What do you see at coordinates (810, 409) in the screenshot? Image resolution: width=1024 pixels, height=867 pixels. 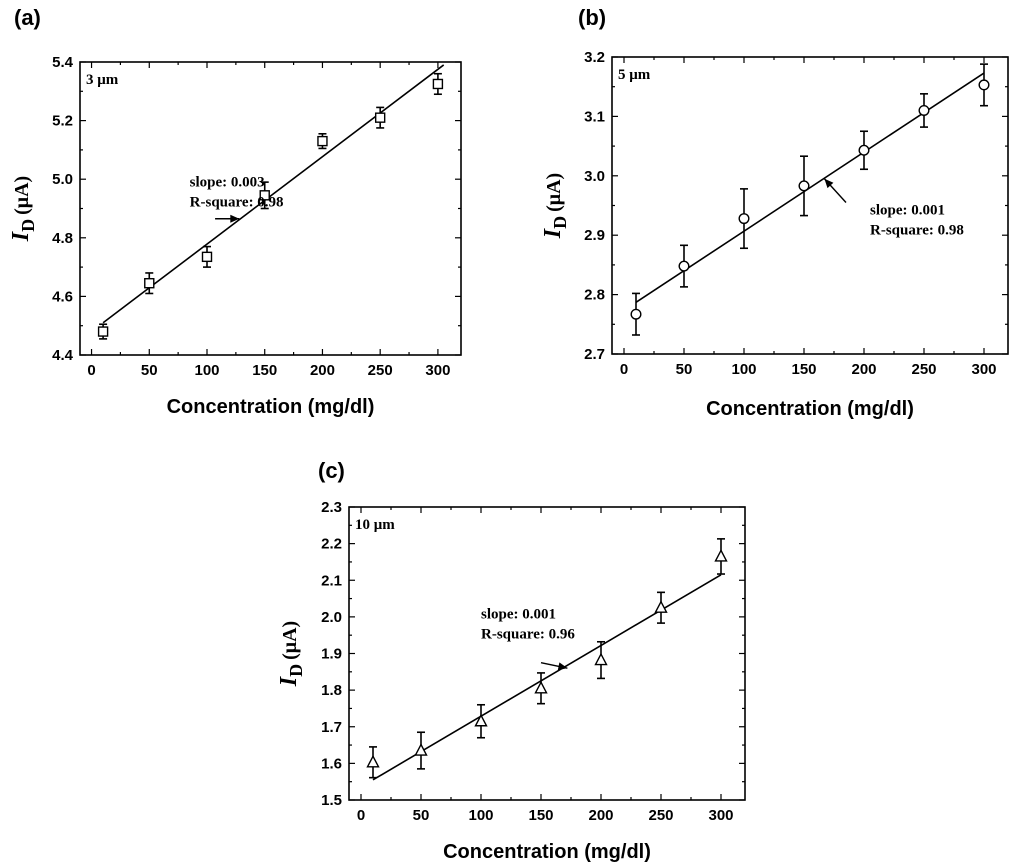 I see `chart-b-x-axis-label: Concentration (mg/dl)` at bounding box center [810, 409].